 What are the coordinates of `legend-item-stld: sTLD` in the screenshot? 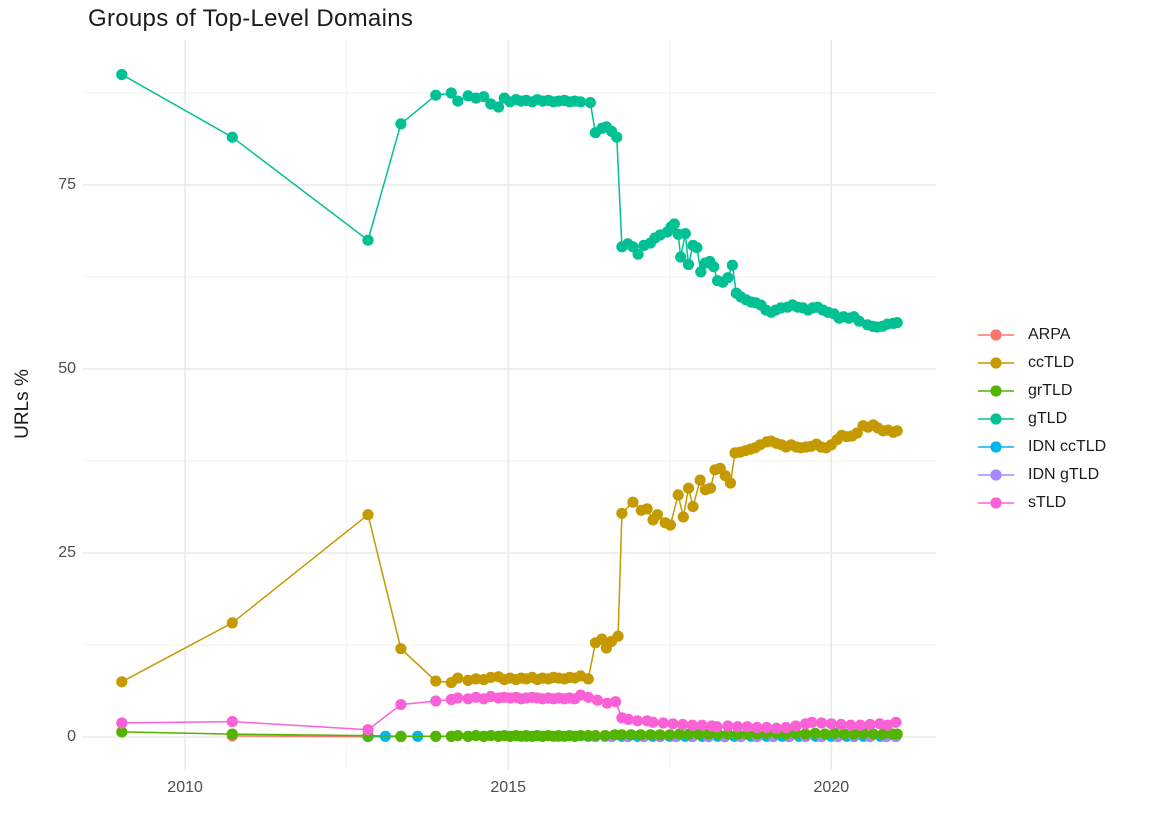 It's located at (1041, 503).